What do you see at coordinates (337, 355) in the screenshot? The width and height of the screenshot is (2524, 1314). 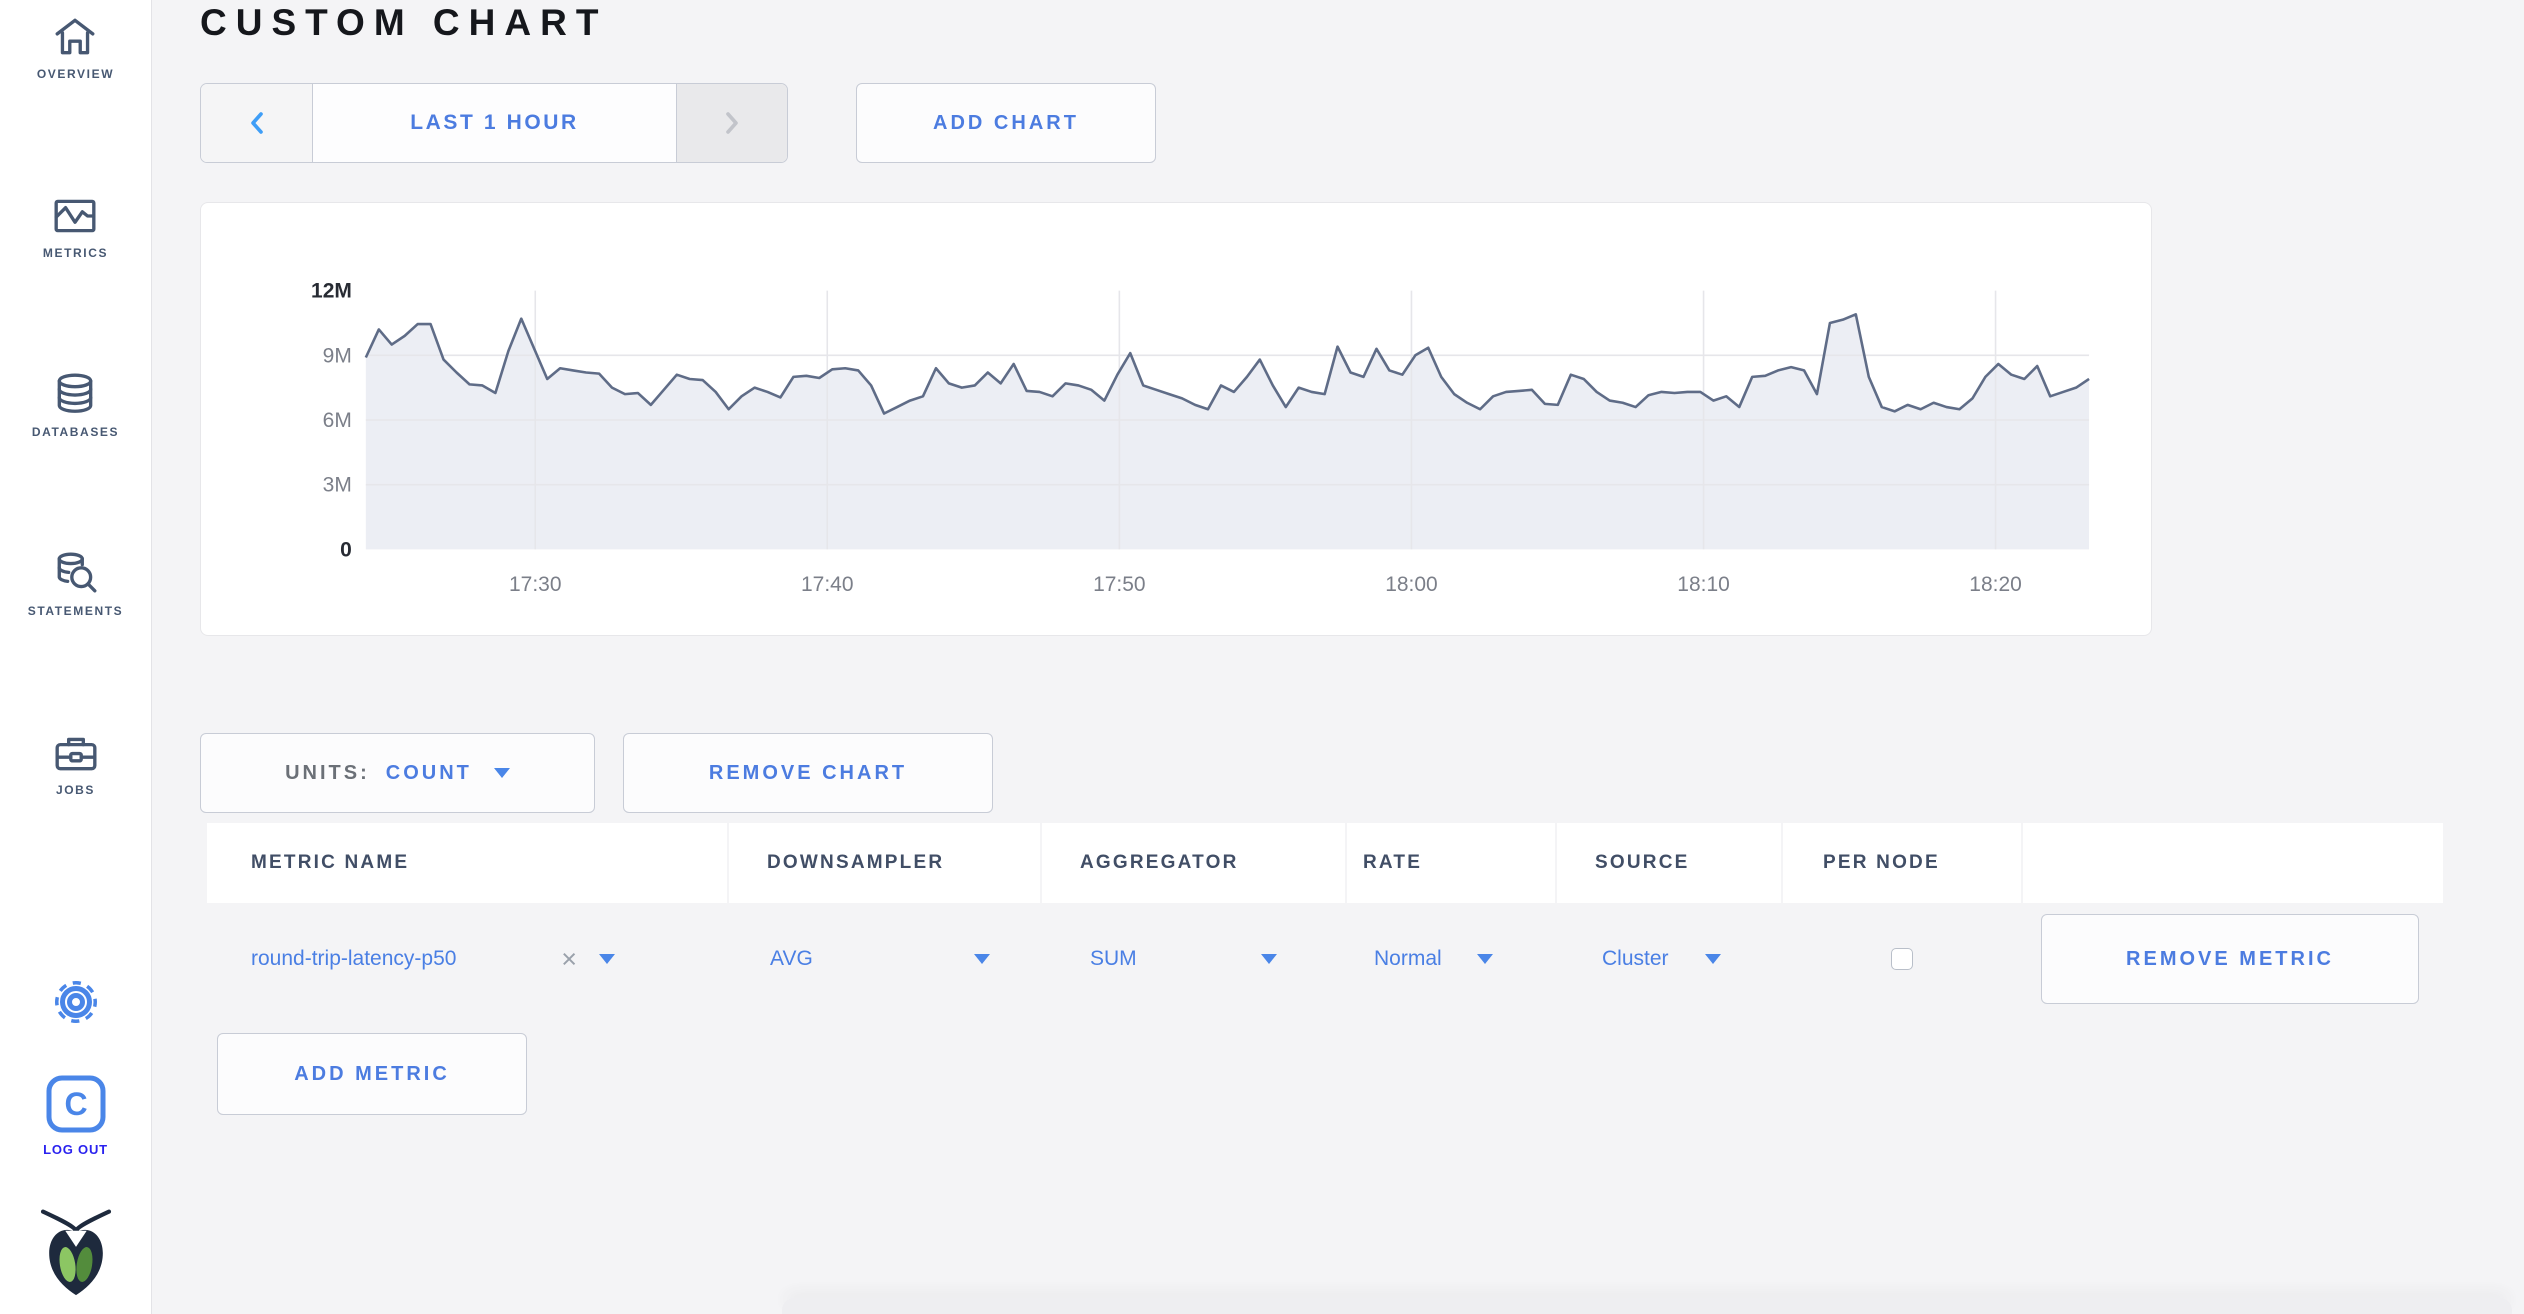 I see `svg-text: 9M` at bounding box center [337, 355].